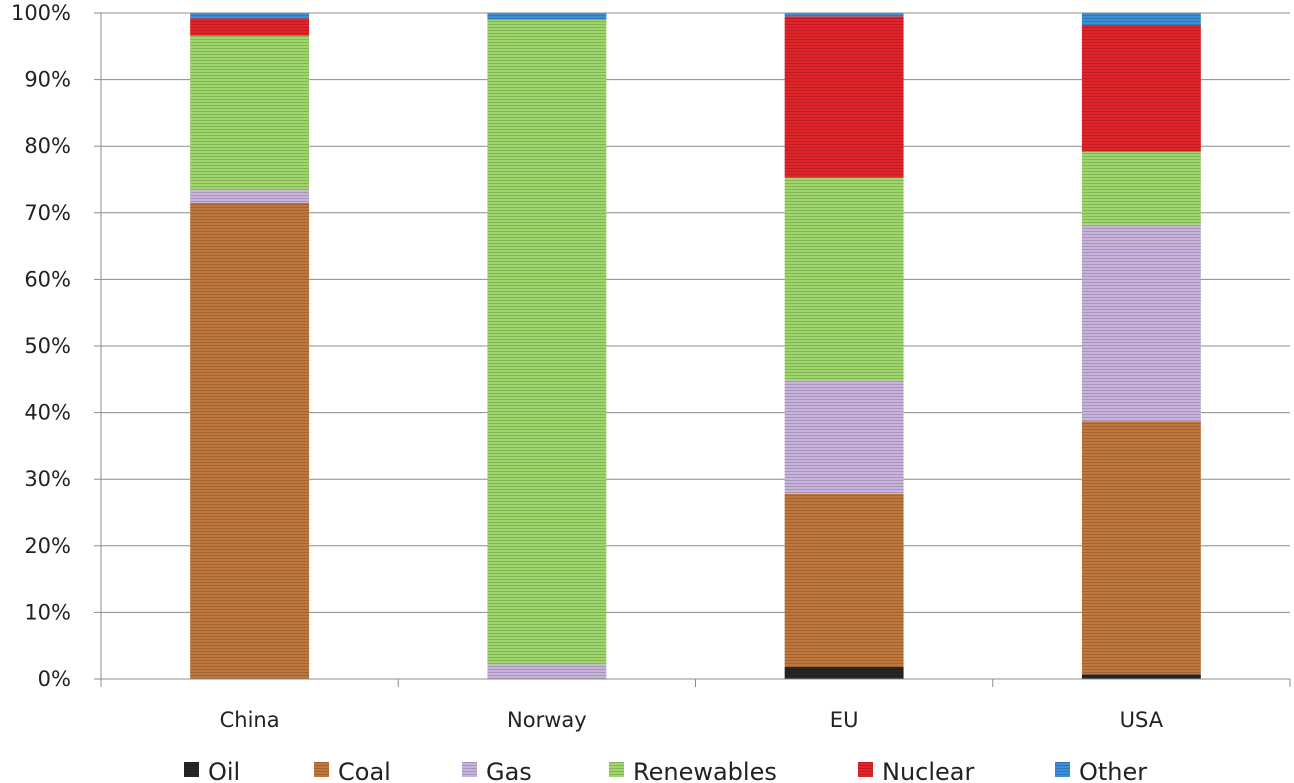 Image resolution: width=1294 pixels, height=783 pixels. What do you see at coordinates (844, 279) in the screenshot?
I see `bar-eu-renewables-texture` at bounding box center [844, 279].